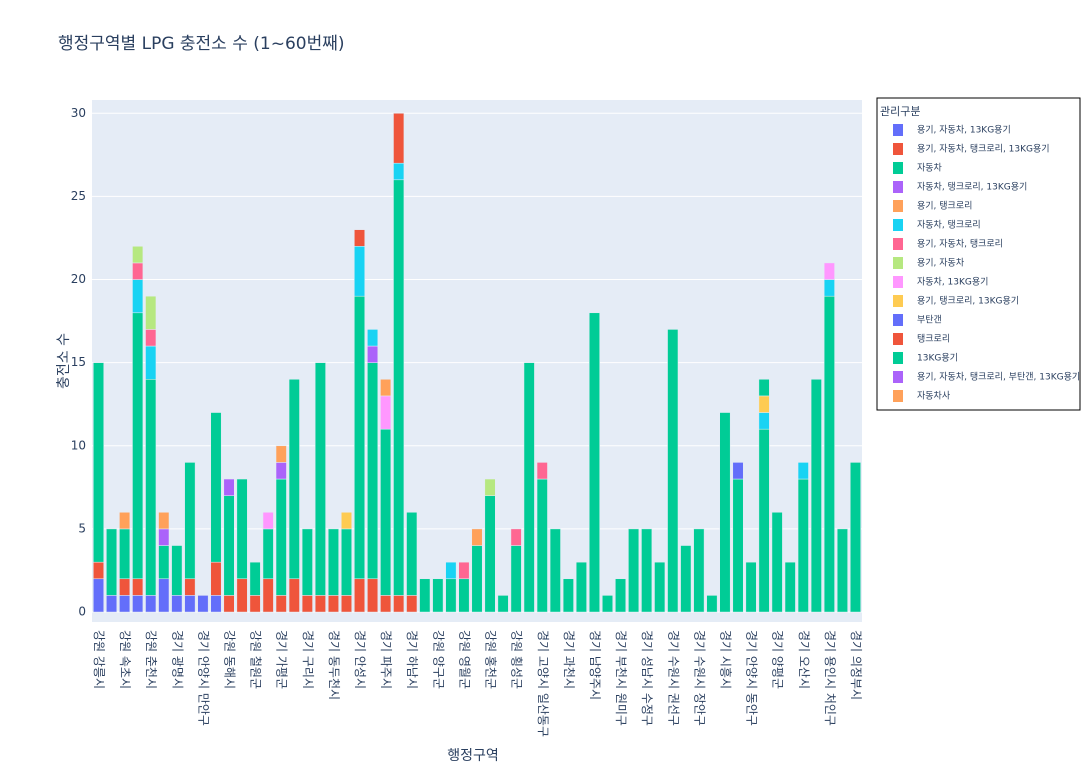  What do you see at coordinates (177, 659) in the screenshot?
I see `x-tick-label: 경기 광명시` at bounding box center [177, 659].